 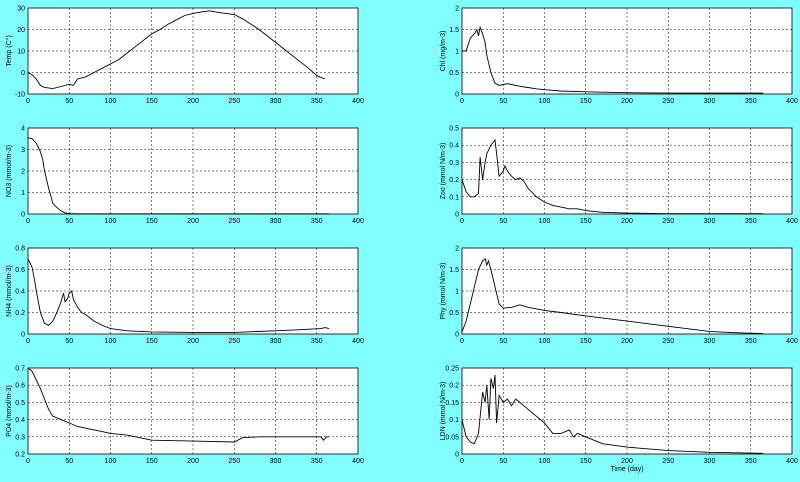 I want to click on y-tick-label: -10, so click(x=20, y=95).